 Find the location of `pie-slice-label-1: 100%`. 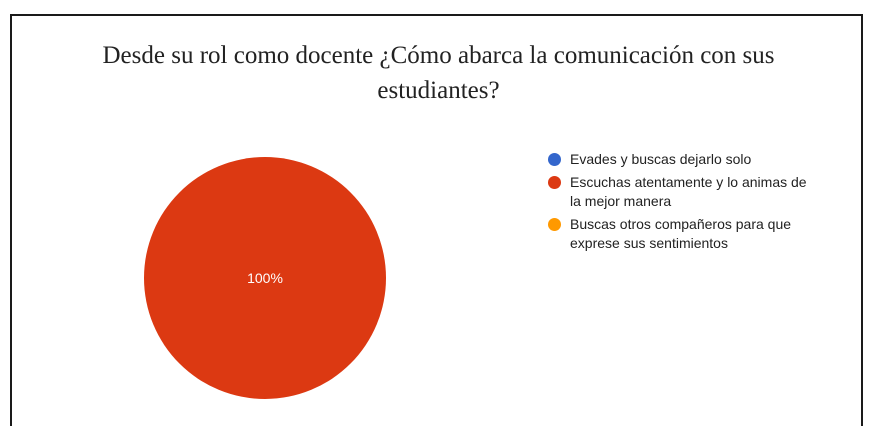

pie-slice-label-1: 100% is located at coordinates (265, 278).